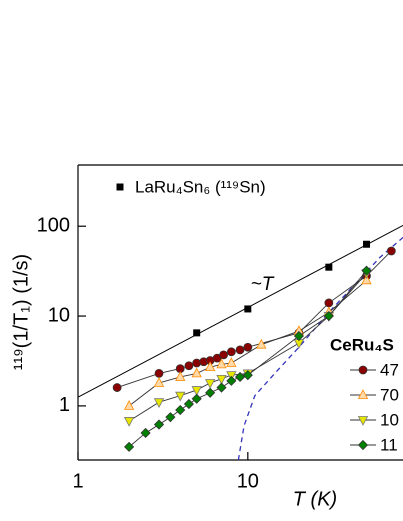 This screenshot has width=403, height=521. I want to click on y-tick-label: 10, so click(59, 315).